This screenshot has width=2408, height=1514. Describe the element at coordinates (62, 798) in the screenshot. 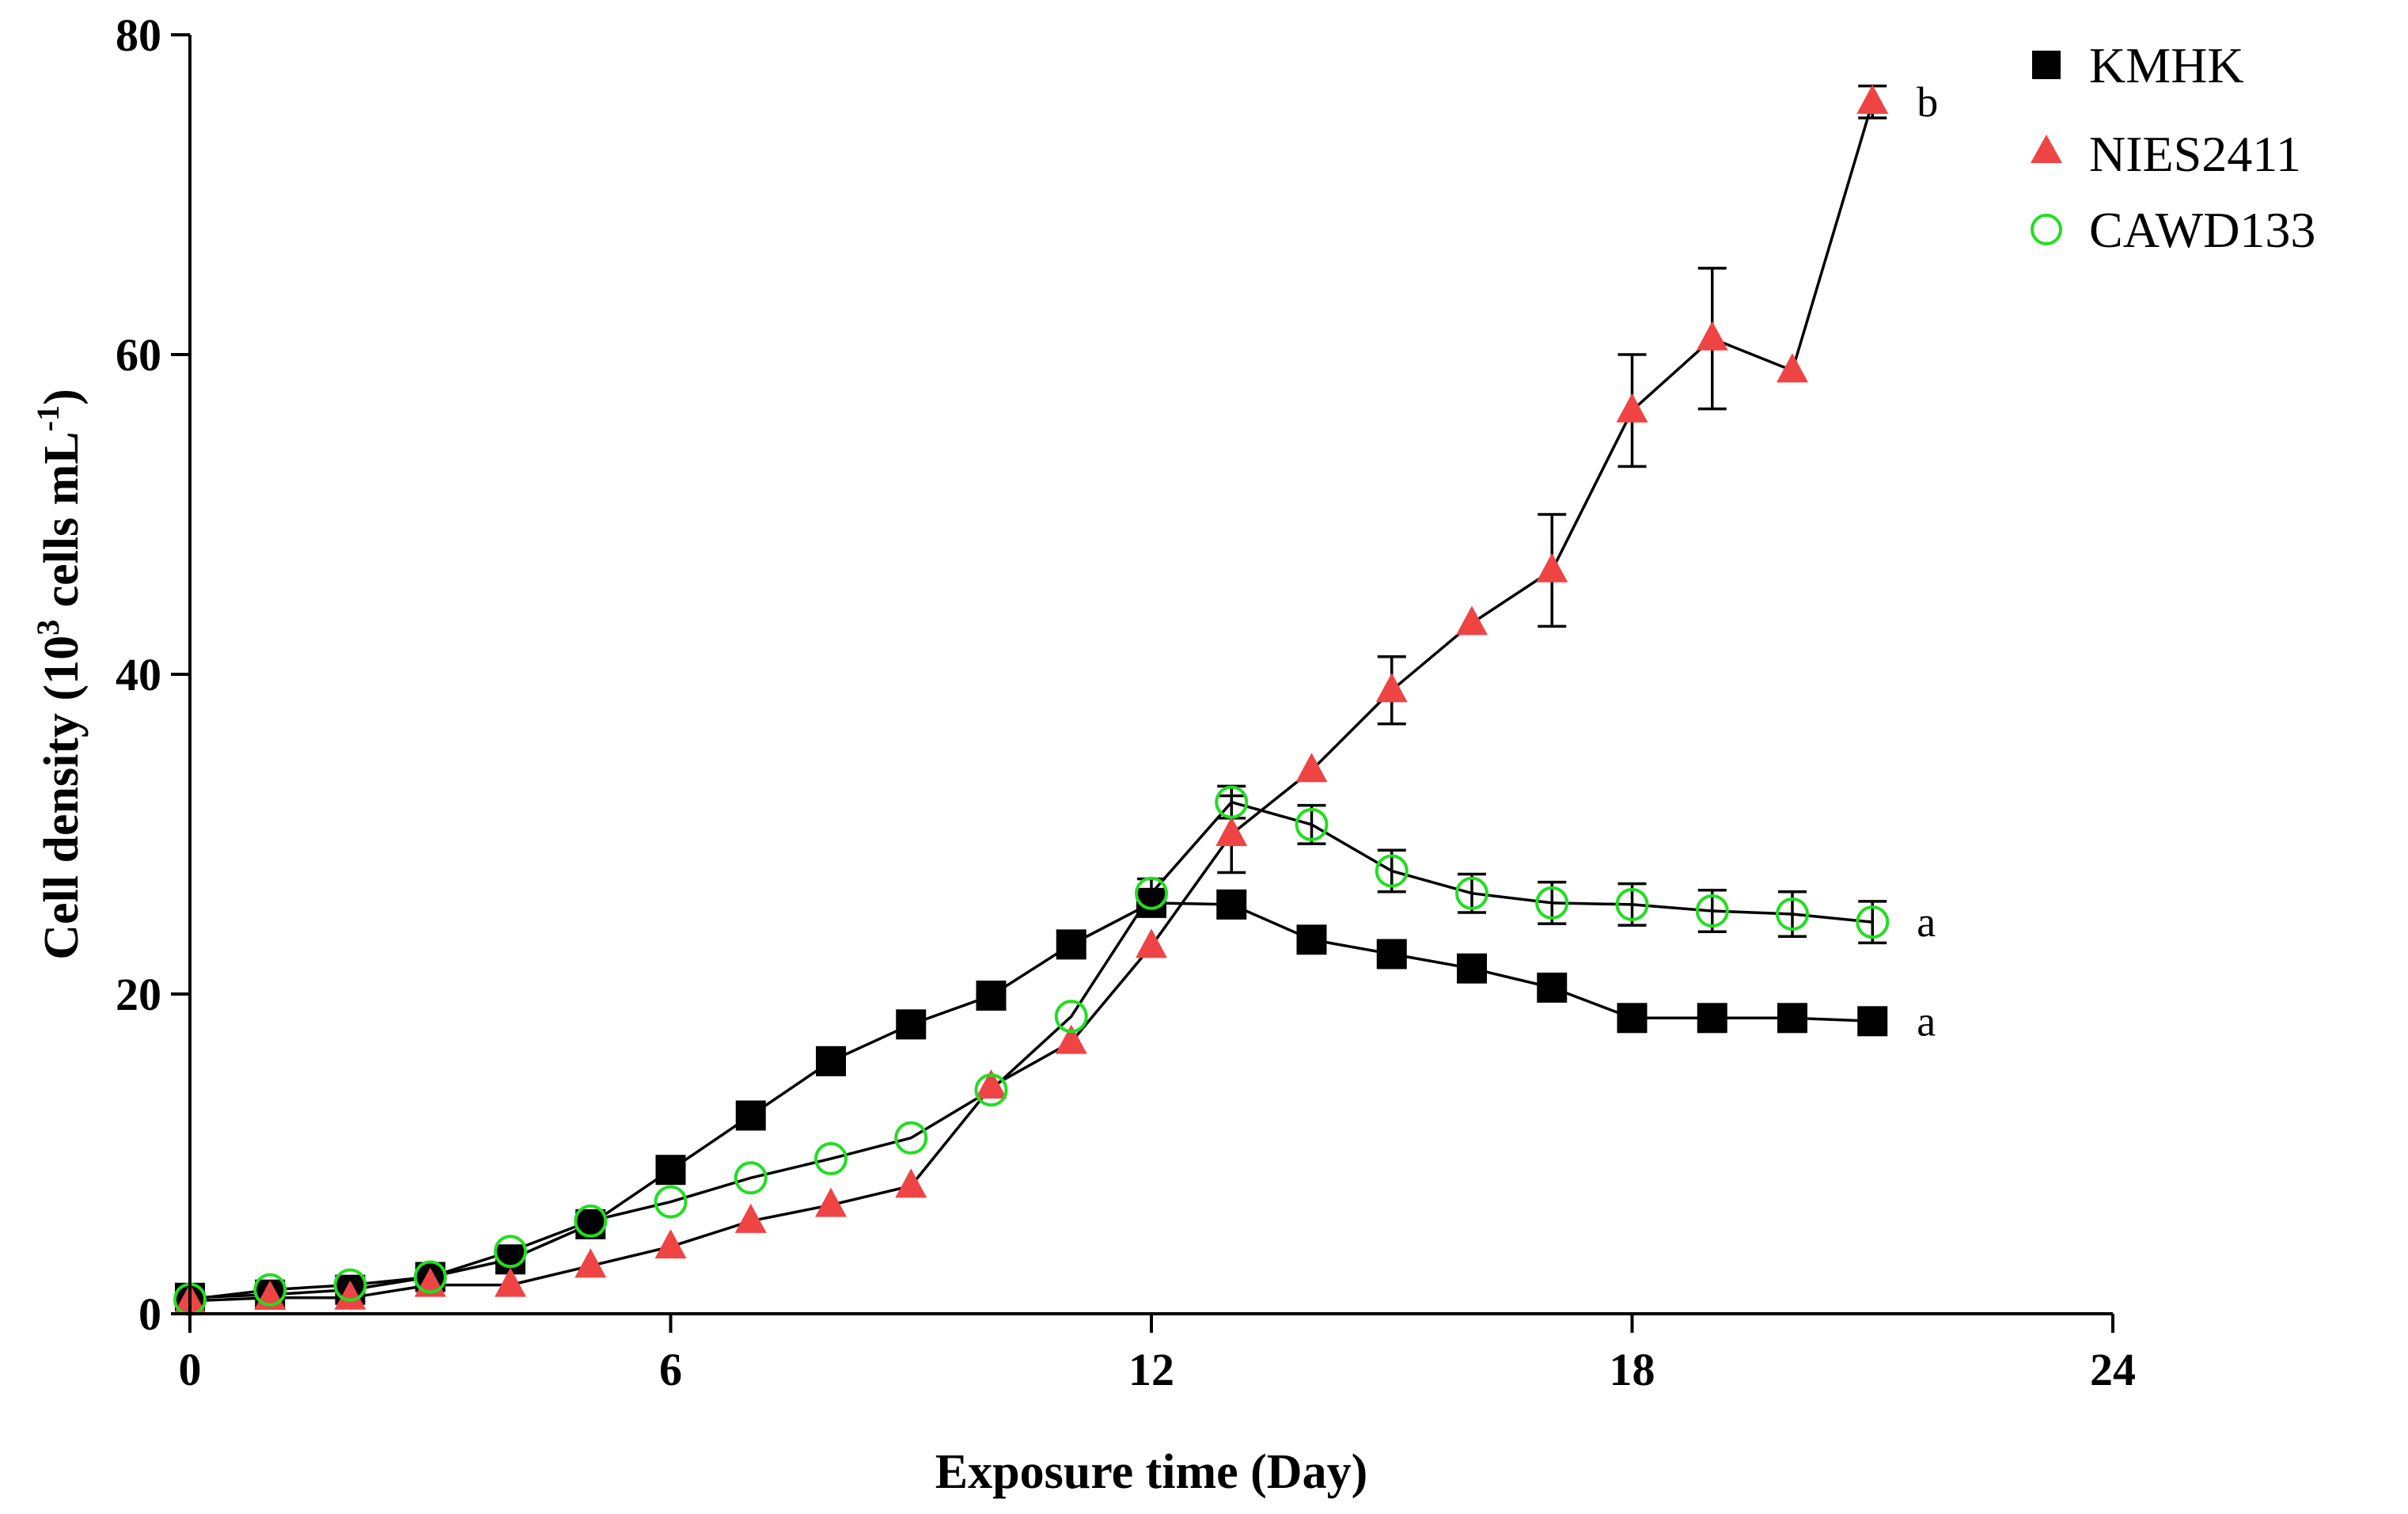

I see `y-axis-label-prefix: Cell density (10` at that location.